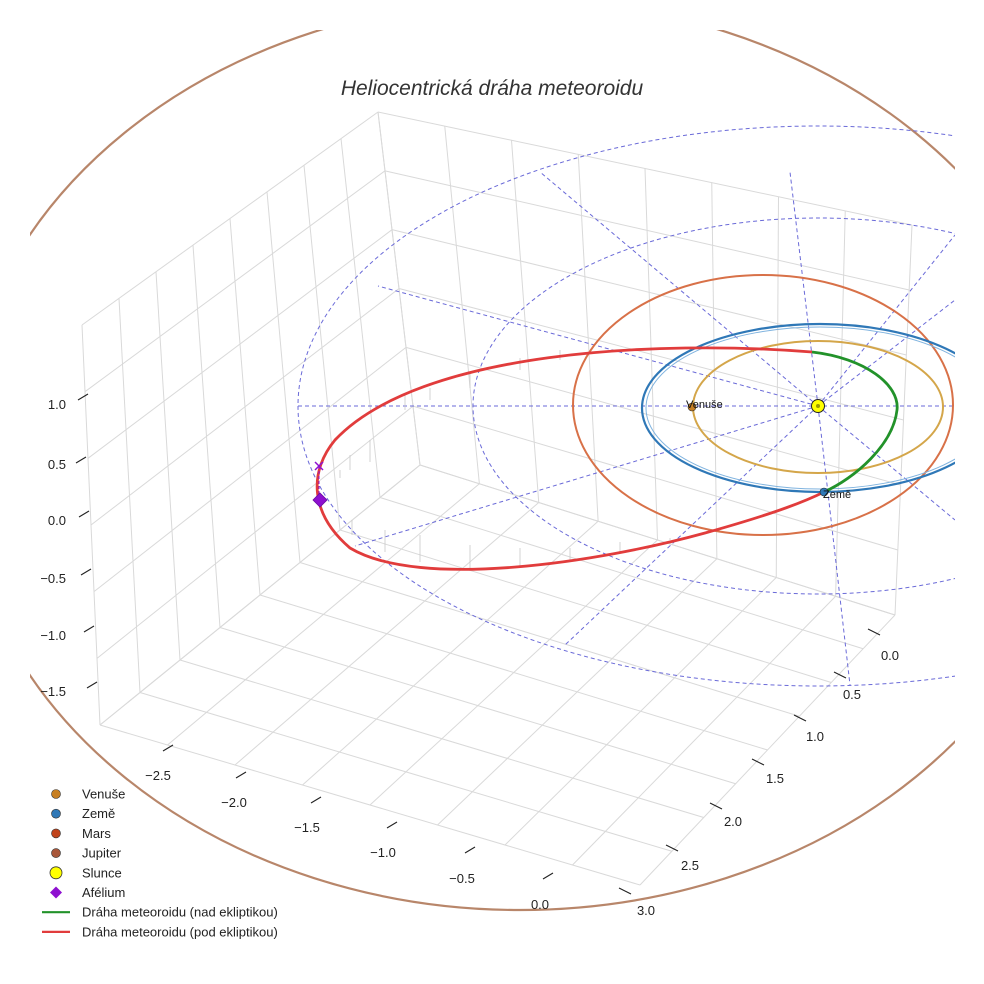 This screenshot has width=984, height=984. I want to click on legend-entry: Země, so click(83, 813).